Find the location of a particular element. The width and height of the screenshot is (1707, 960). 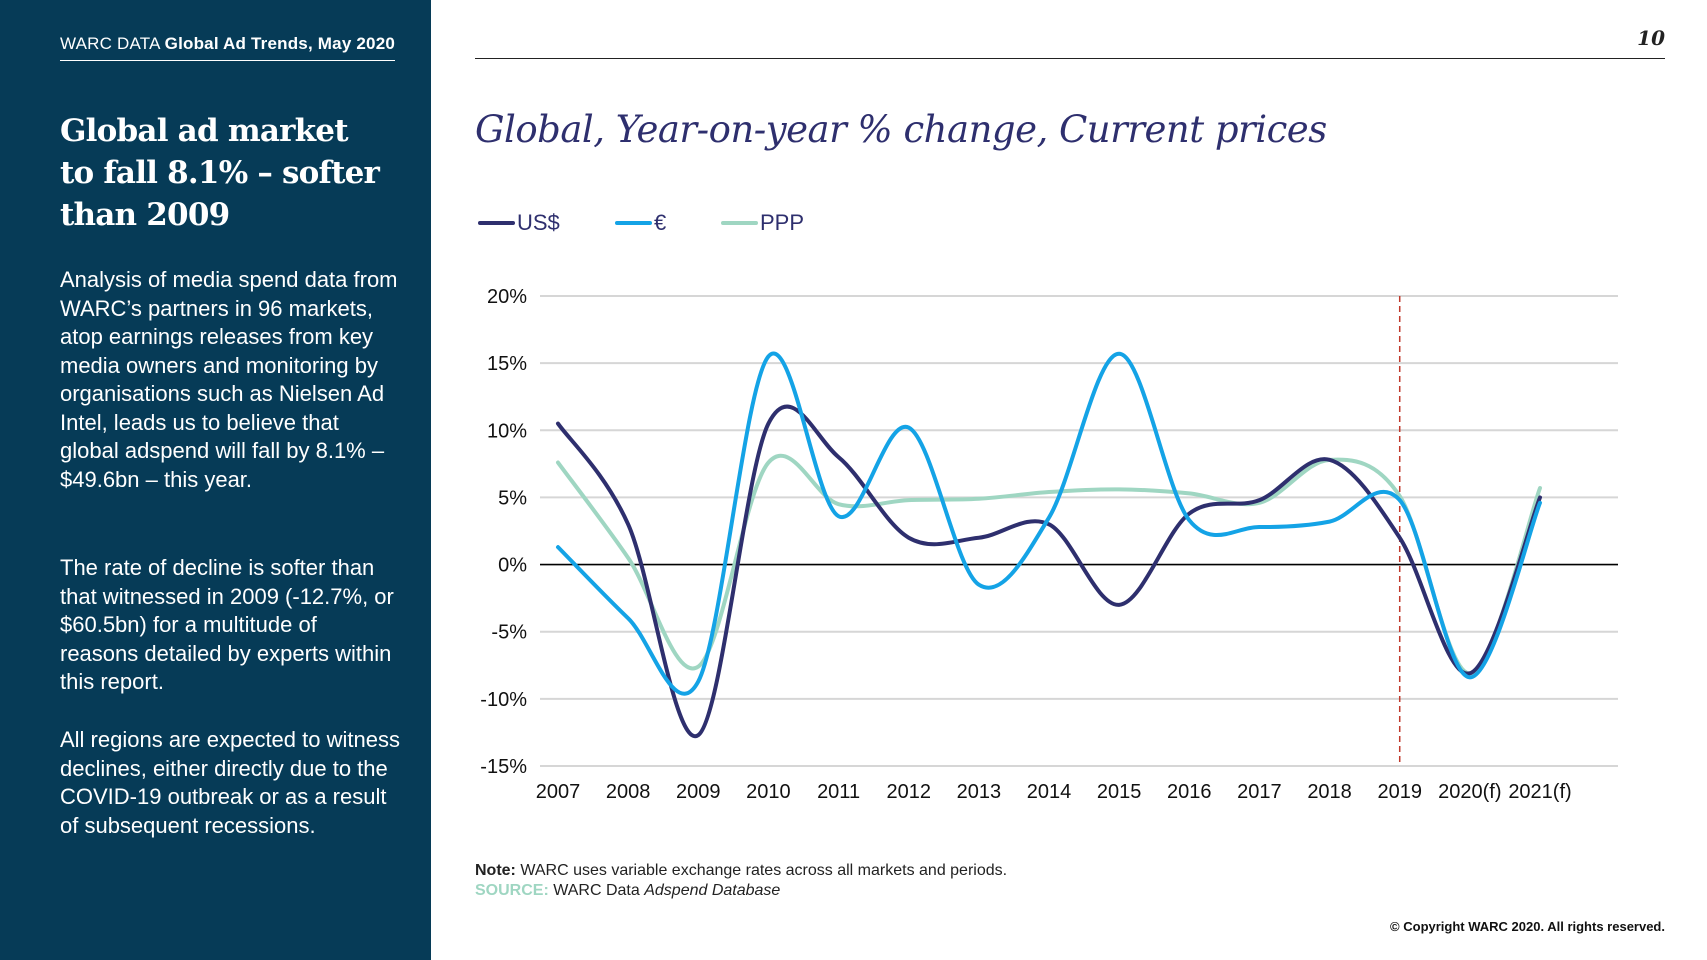

source-text: WARC Data is located at coordinates (596, 890).